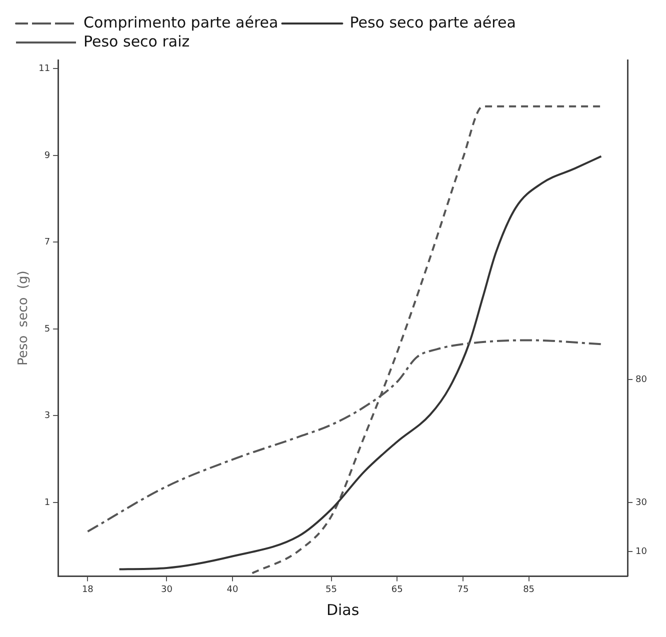  I want to click on x-tick-label: 75, so click(463, 589).